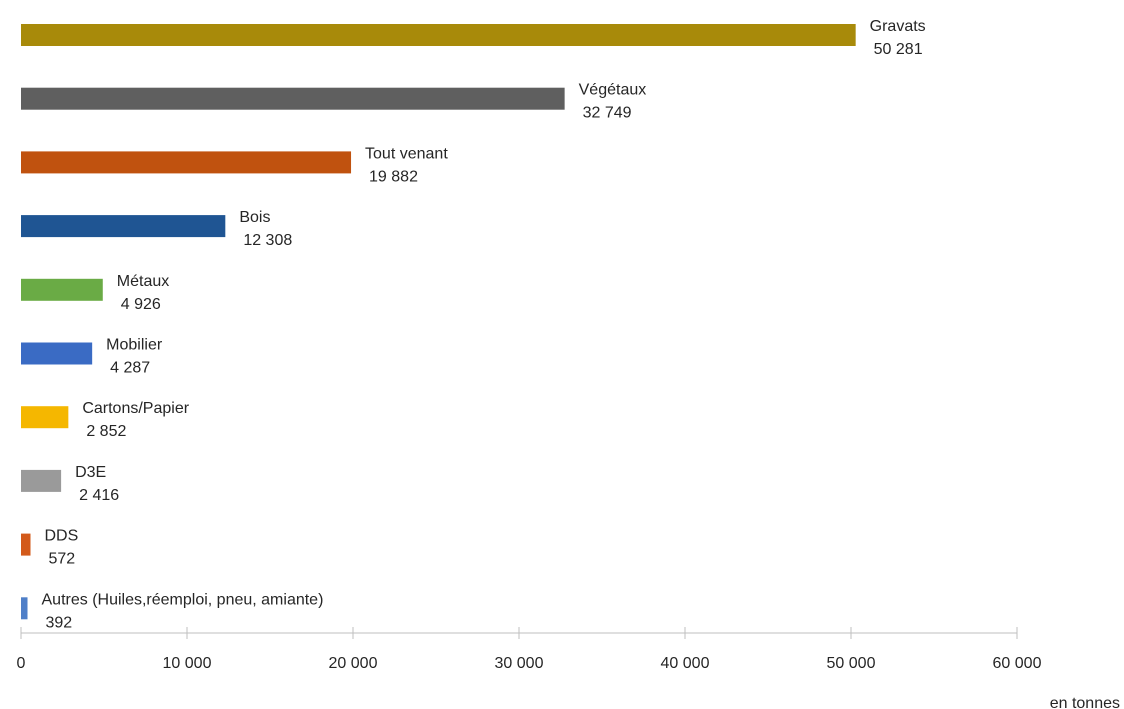 The image size is (1124, 709). What do you see at coordinates (613, 90) in the screenshot?
I see `category-label-1: Végétaux` at bounding box center [613, 90].